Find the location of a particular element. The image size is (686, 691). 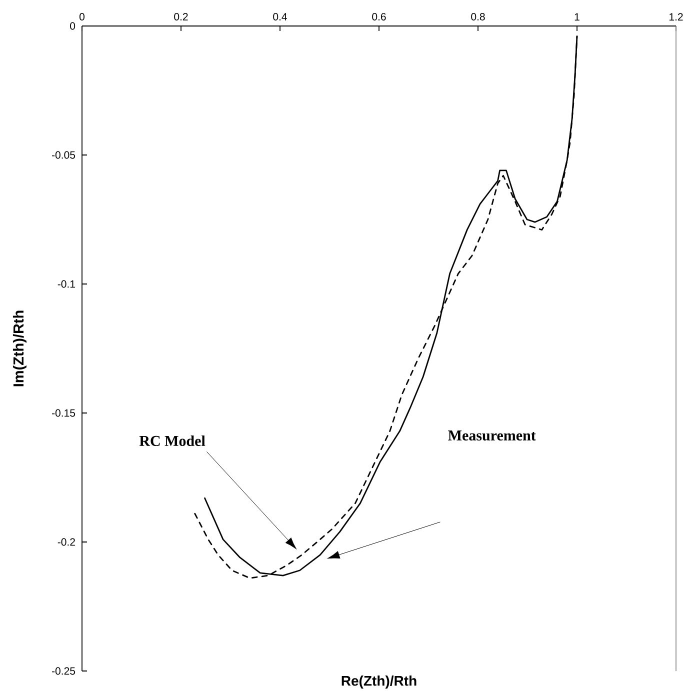

annotation: RC Model is located at coordinates (172, 440).